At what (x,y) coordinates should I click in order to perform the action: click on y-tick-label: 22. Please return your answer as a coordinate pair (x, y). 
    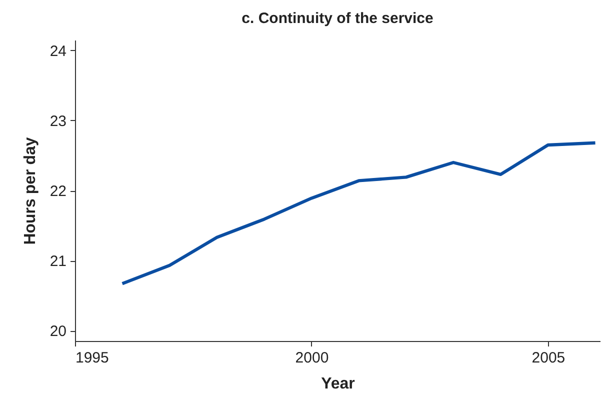
    Looking at the image, I should click on (58, 191).